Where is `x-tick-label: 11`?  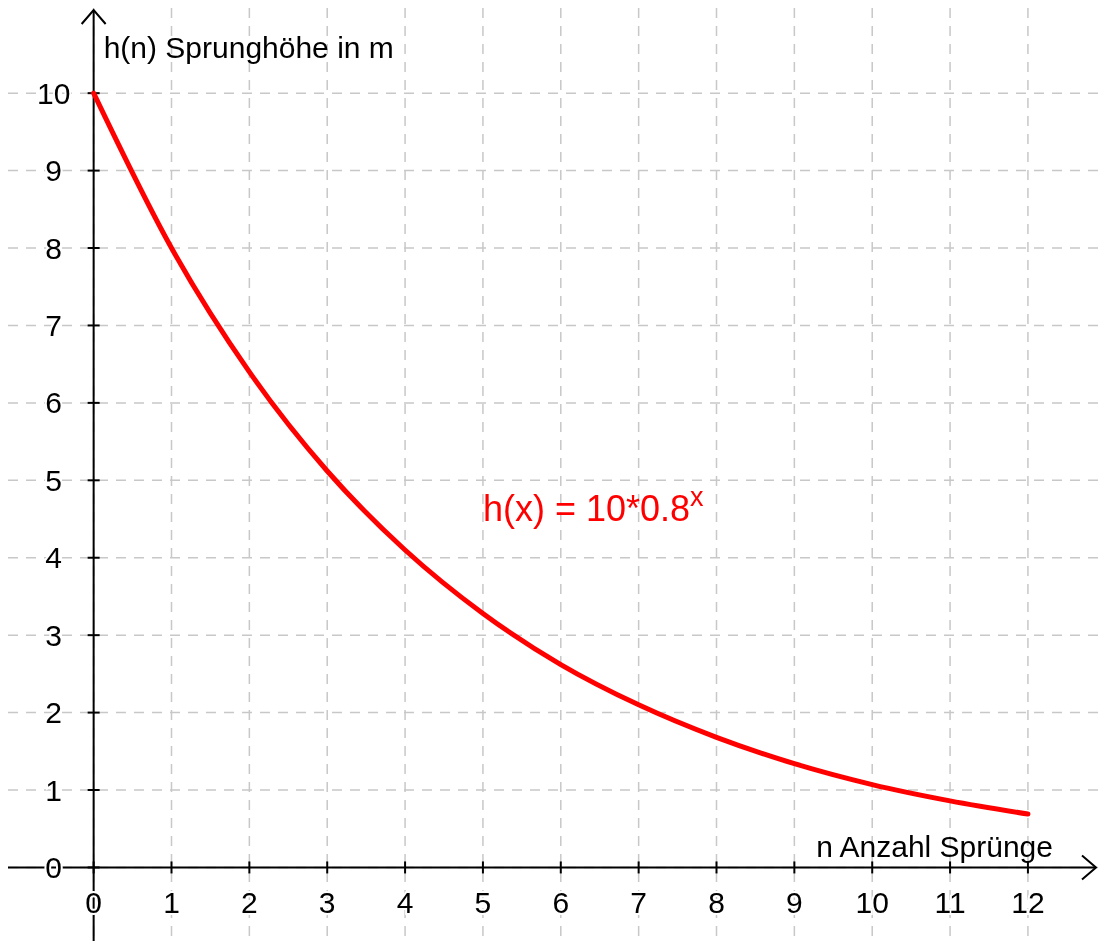
x-tick-label: 11 is located at coordinates (950, 903).